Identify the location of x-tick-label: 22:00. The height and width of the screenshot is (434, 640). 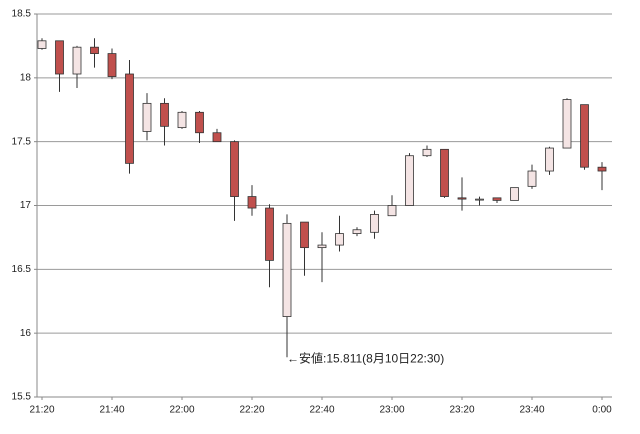
(181, 410).